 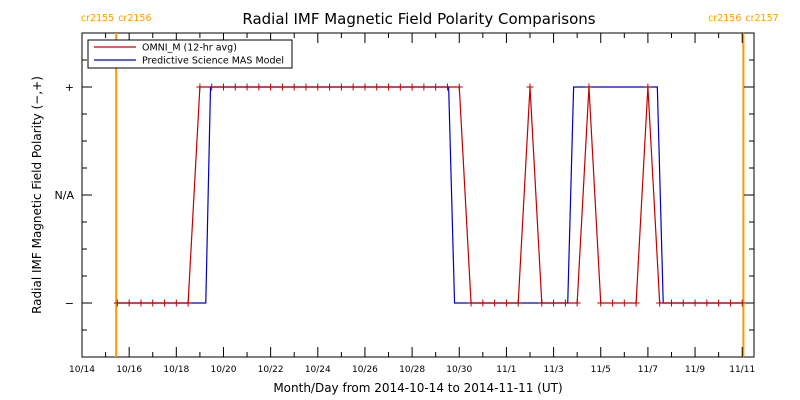 I want to click on carrington-label-left: cr2155, so click(x=97, y=18).